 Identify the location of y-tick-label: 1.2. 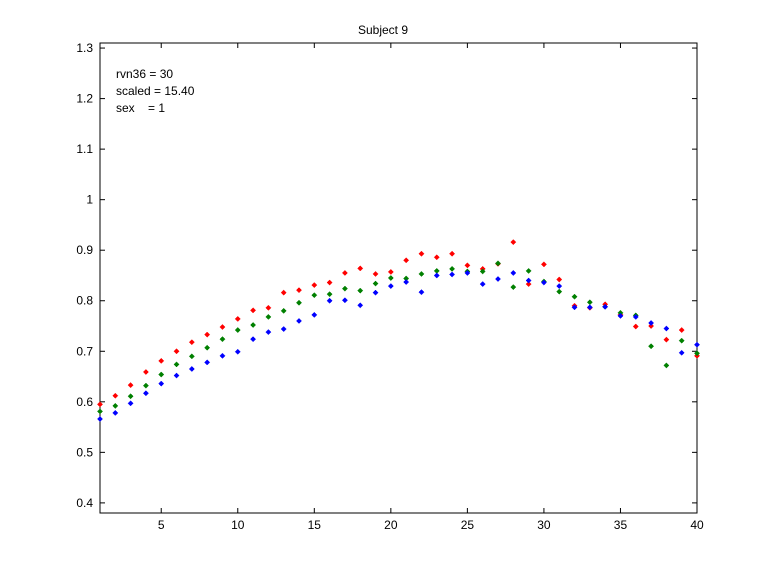
(84, 99).